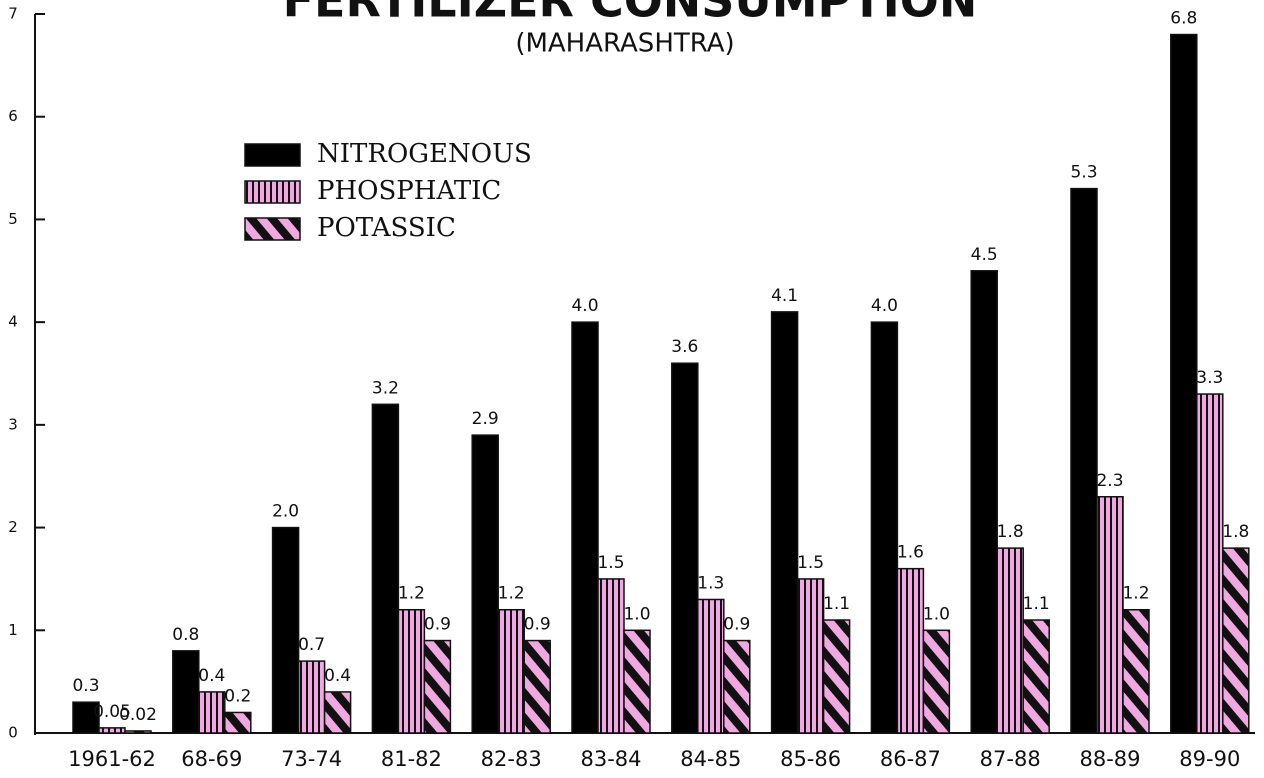 This screenshot has width=1264, height=778. What do you see at coordinates (610, 759) in the screenshot?
I see `x-tick-label: 83-84` at bounding box center [610, 759].